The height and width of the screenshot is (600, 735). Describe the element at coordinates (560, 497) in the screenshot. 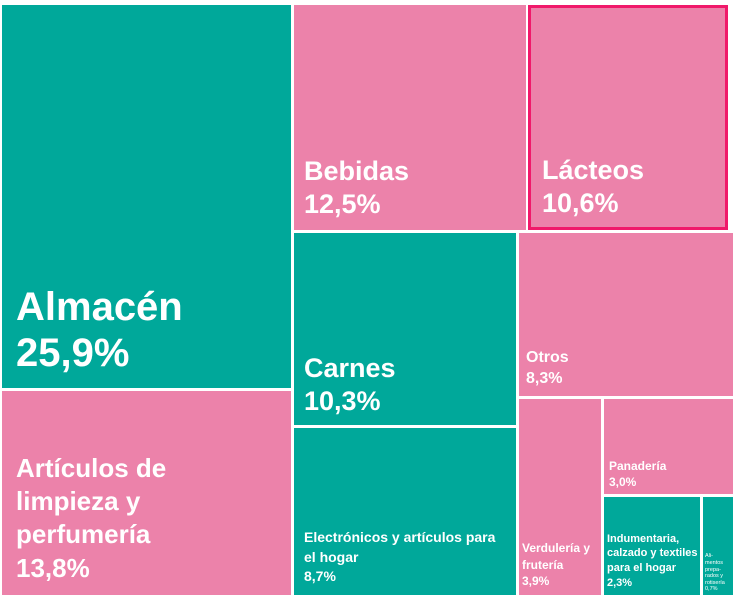

I see `treemap-tile-verduleria-y-fruteria: Verdulería y frutería 3,9%` at that location.